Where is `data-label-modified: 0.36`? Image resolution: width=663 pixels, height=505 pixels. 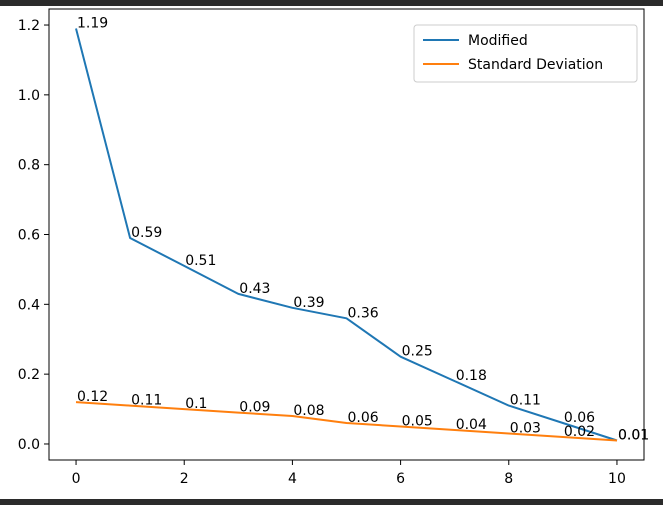
data-label-modified: 0.36 is located at coordinates (363, 313).